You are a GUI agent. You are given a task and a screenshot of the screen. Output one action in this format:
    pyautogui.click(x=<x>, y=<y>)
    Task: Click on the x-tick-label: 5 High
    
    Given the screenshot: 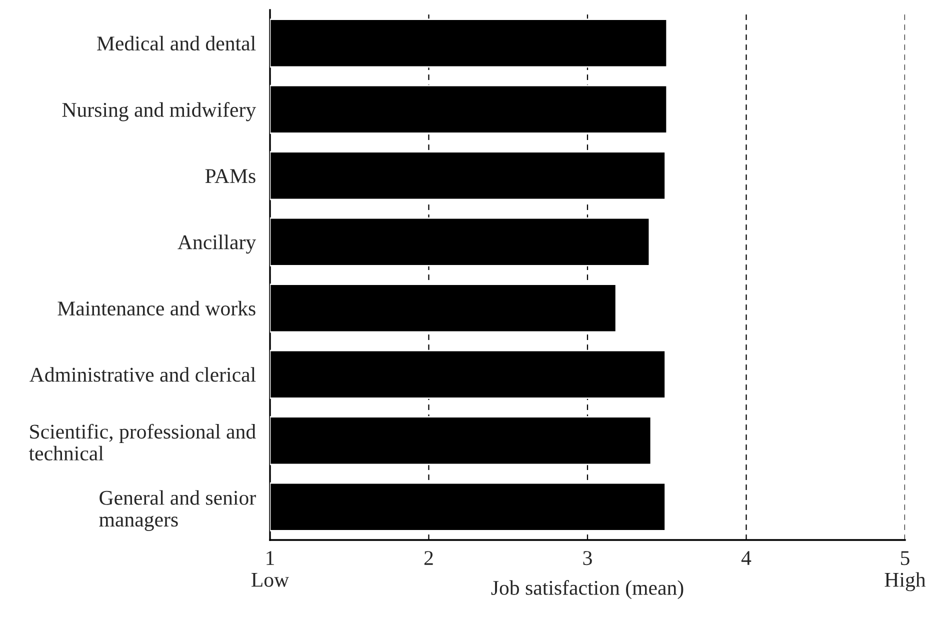 What is the action you would take?
    pyautogui.click(x=905, y=571)
    